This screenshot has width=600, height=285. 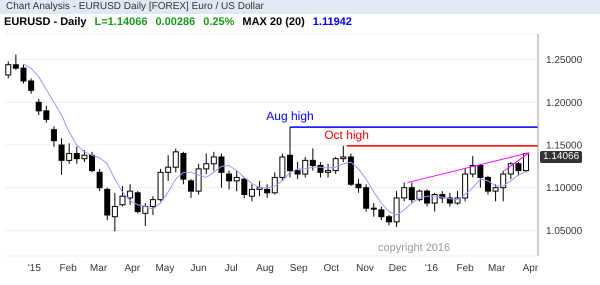 I want to click on y-tick-label: 1.05000, so click(x=564, y=231).